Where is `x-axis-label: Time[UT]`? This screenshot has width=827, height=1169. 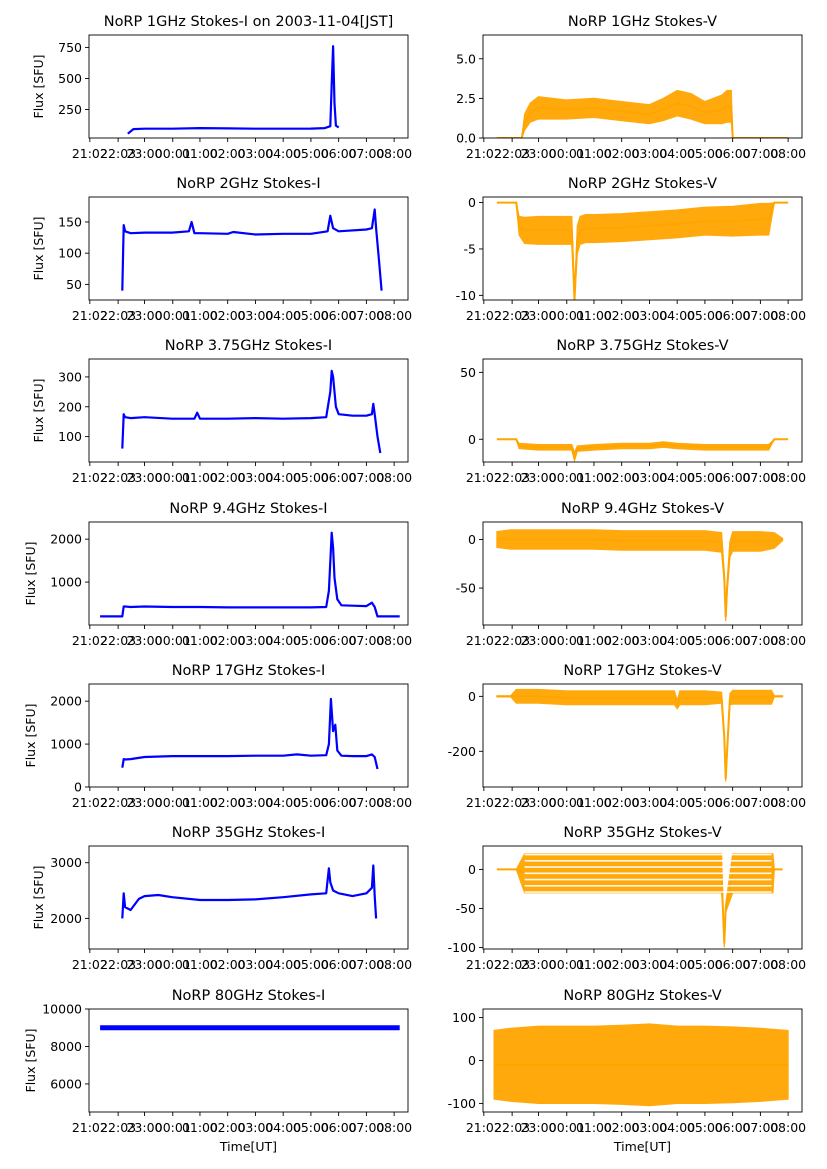 x-axis-label: Time[UT] is located at coordinates (642, 1146).